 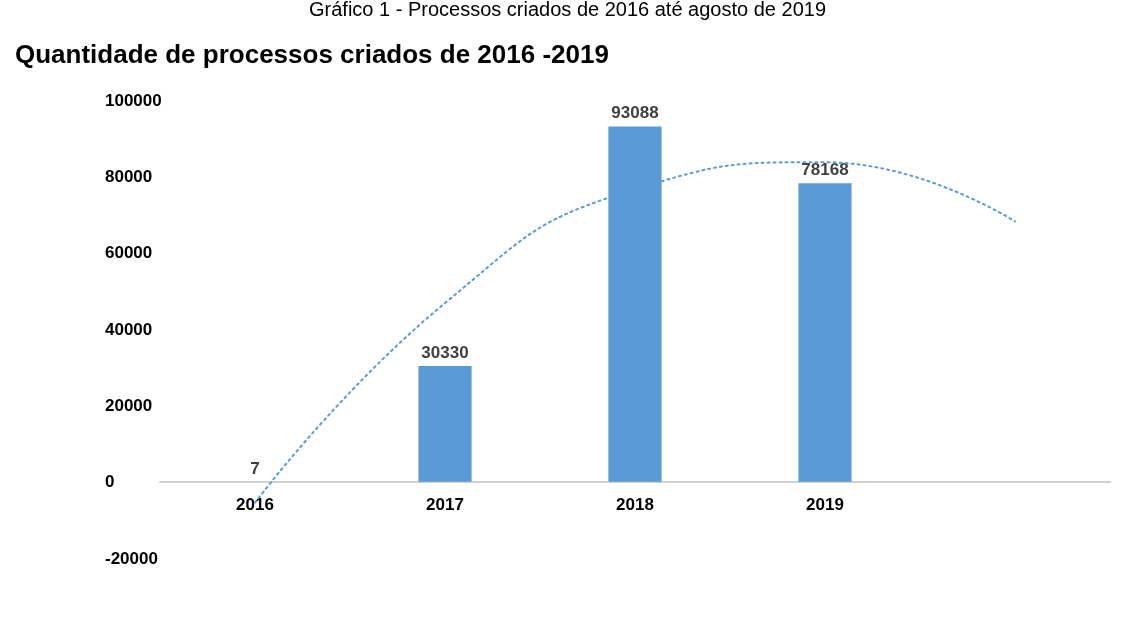 I want to click on y-tick-label: 20000, so click(x=129, y=405).